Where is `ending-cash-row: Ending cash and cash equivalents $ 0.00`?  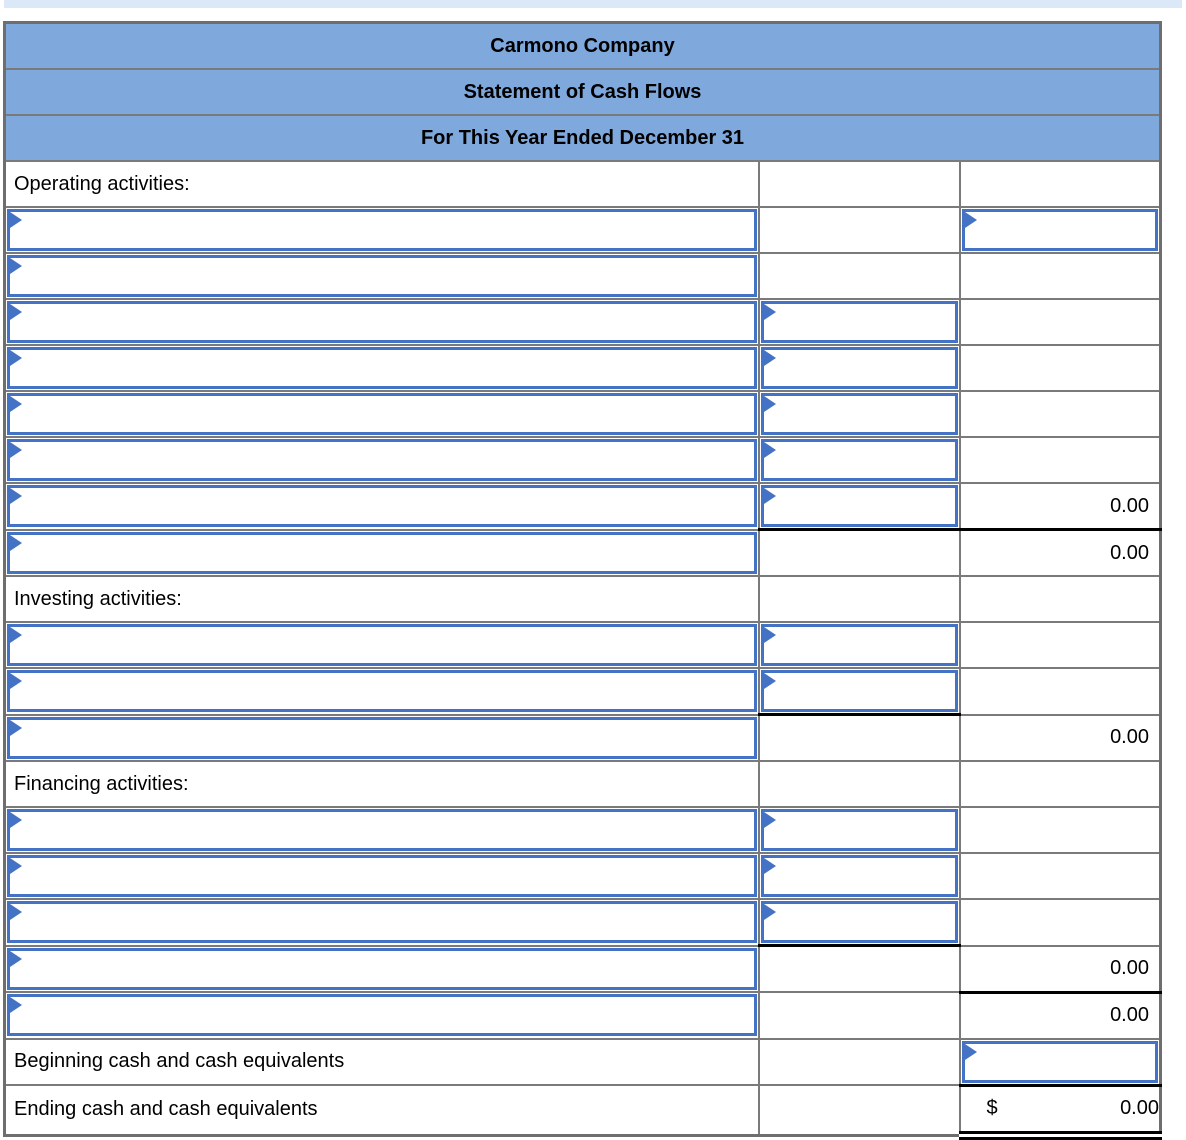 ending-cash-row: Ending cash and cash equivalents $ 0.00 is located at coordinates (582, 1111).